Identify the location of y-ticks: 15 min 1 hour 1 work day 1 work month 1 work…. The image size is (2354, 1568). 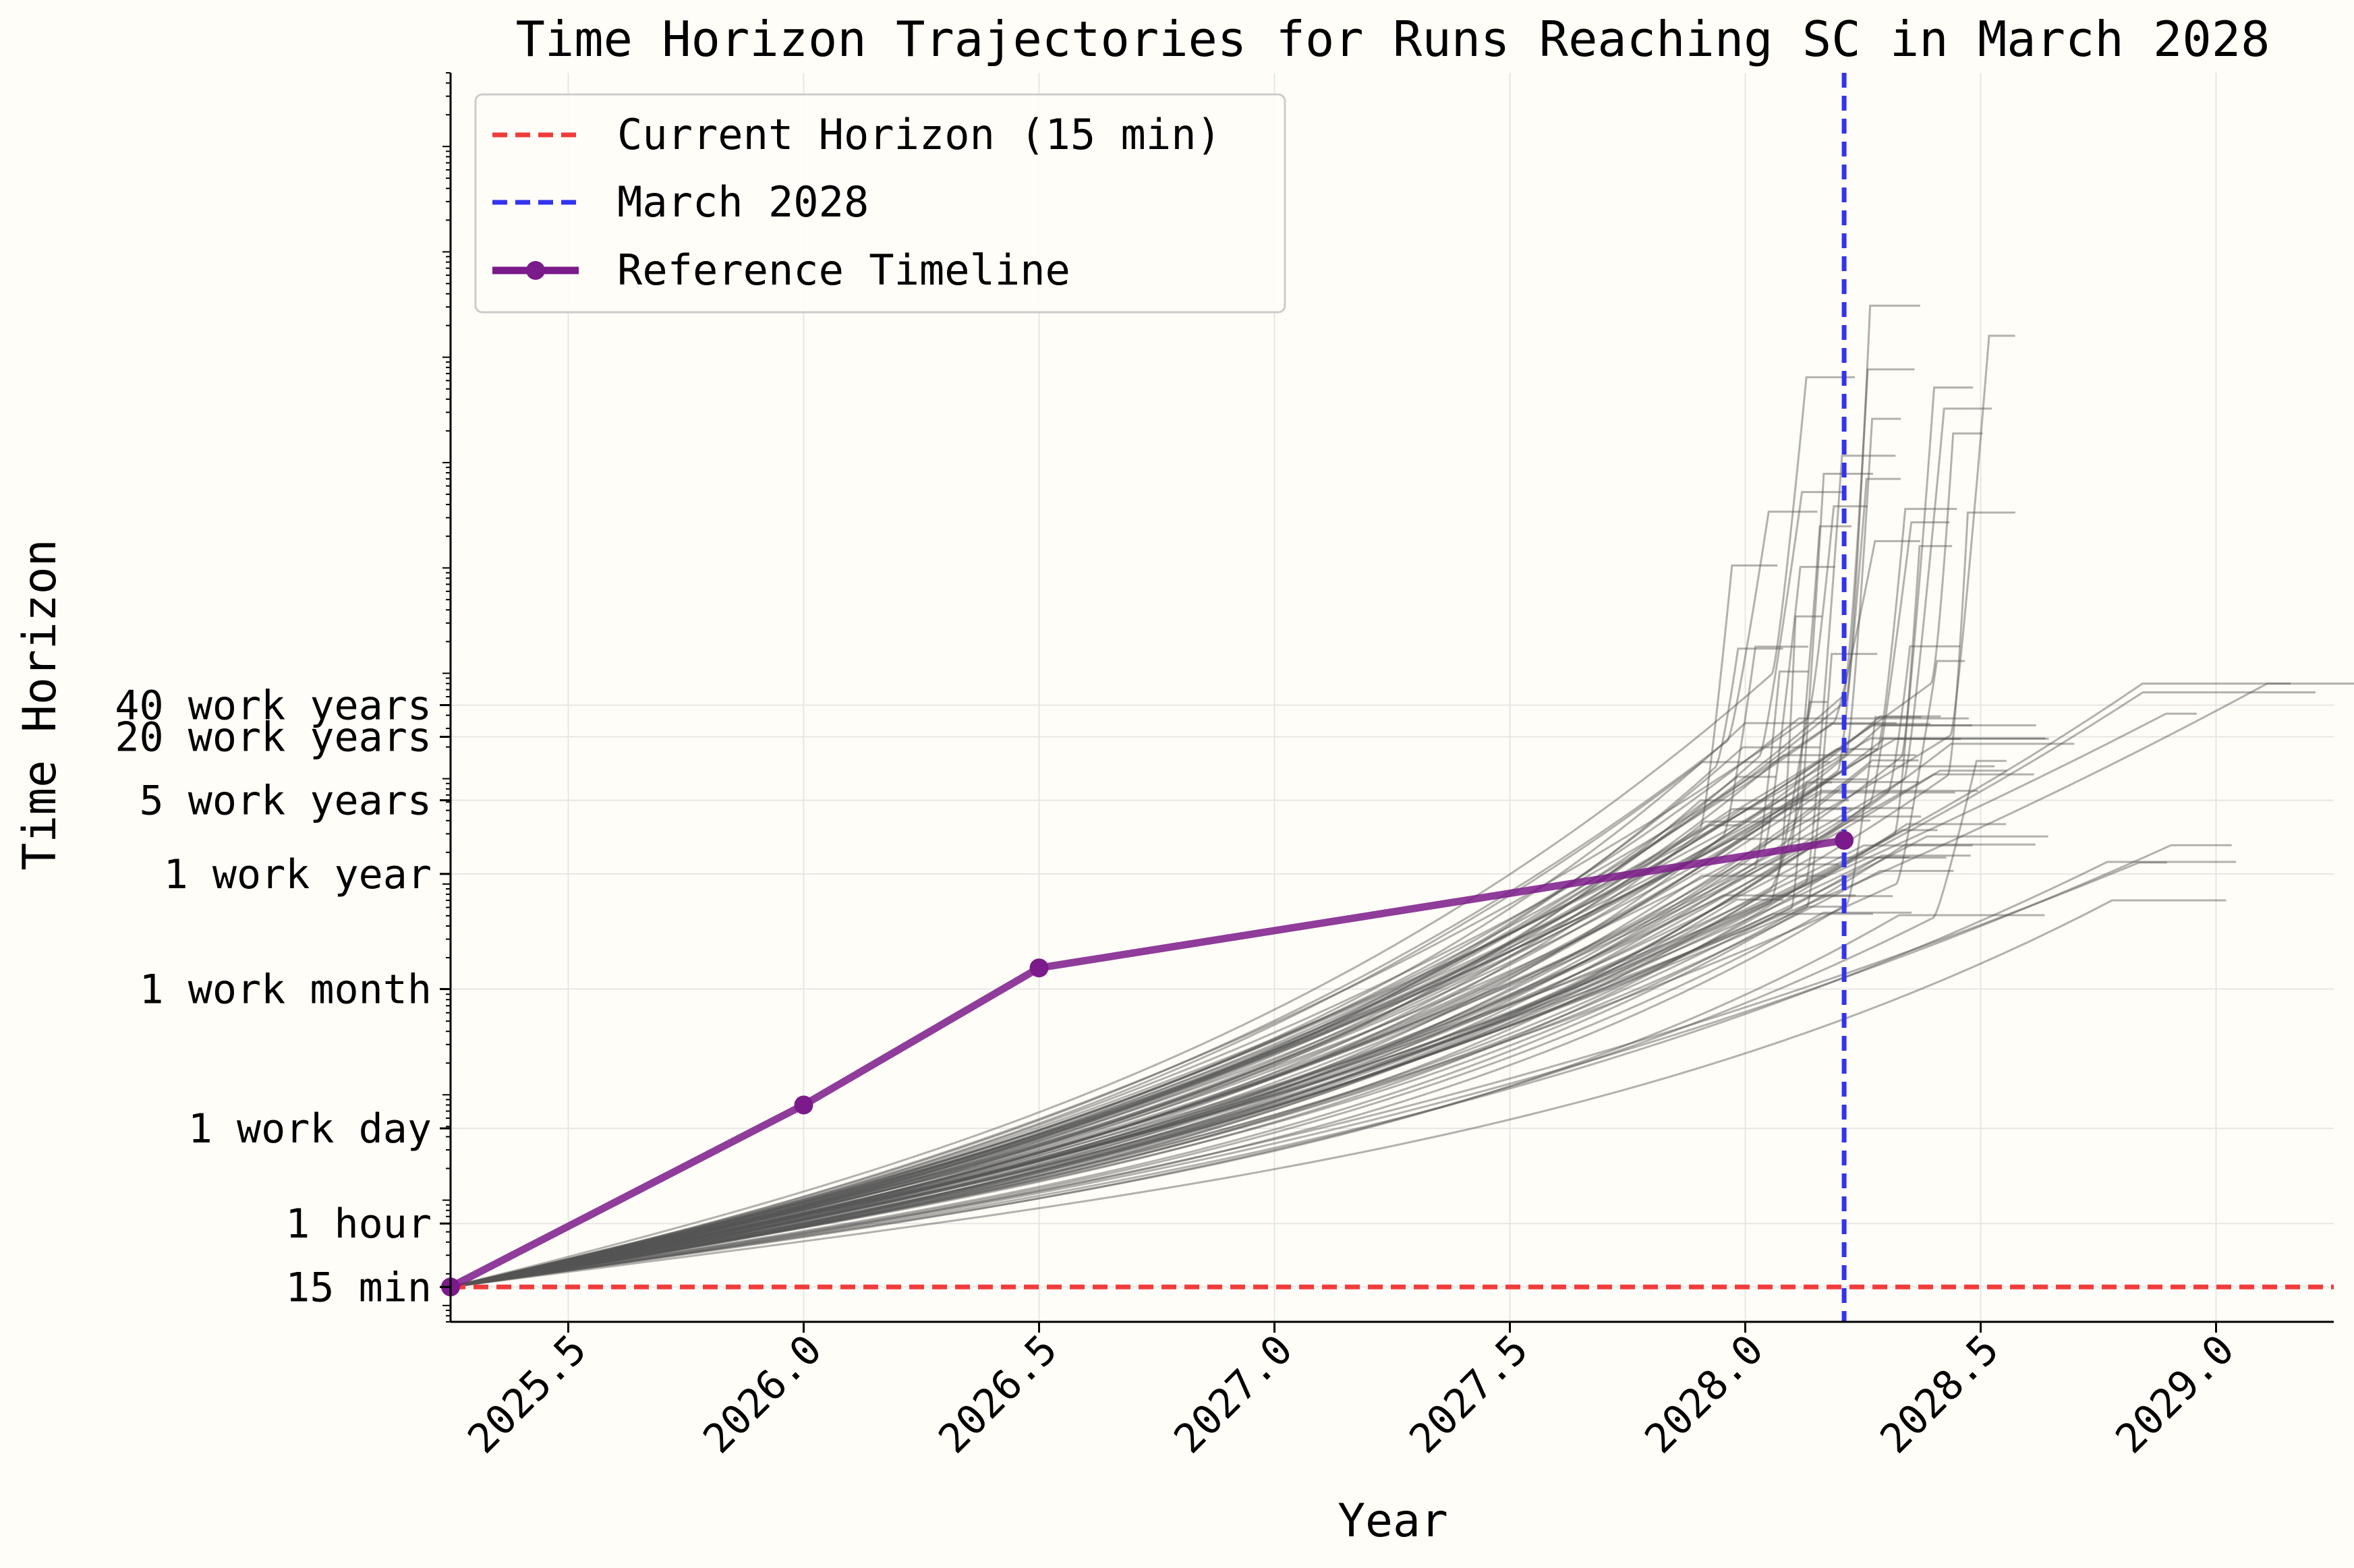
(283, 698).